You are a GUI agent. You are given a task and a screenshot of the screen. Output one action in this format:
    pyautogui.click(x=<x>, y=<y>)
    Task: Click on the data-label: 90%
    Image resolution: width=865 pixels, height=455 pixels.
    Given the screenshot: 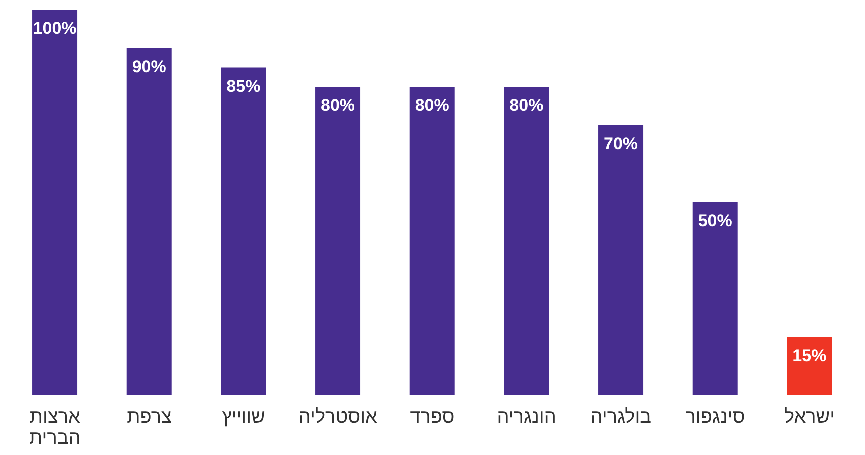 What is the action you would take?
    pyautogui.click(x=149, y=67)
    